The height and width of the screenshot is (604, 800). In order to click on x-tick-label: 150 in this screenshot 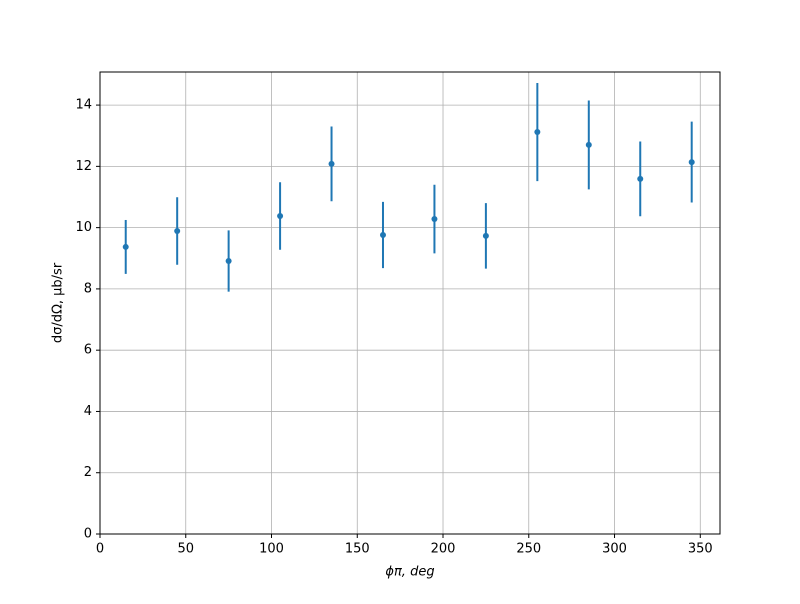, I will do `click(357, 549)`.